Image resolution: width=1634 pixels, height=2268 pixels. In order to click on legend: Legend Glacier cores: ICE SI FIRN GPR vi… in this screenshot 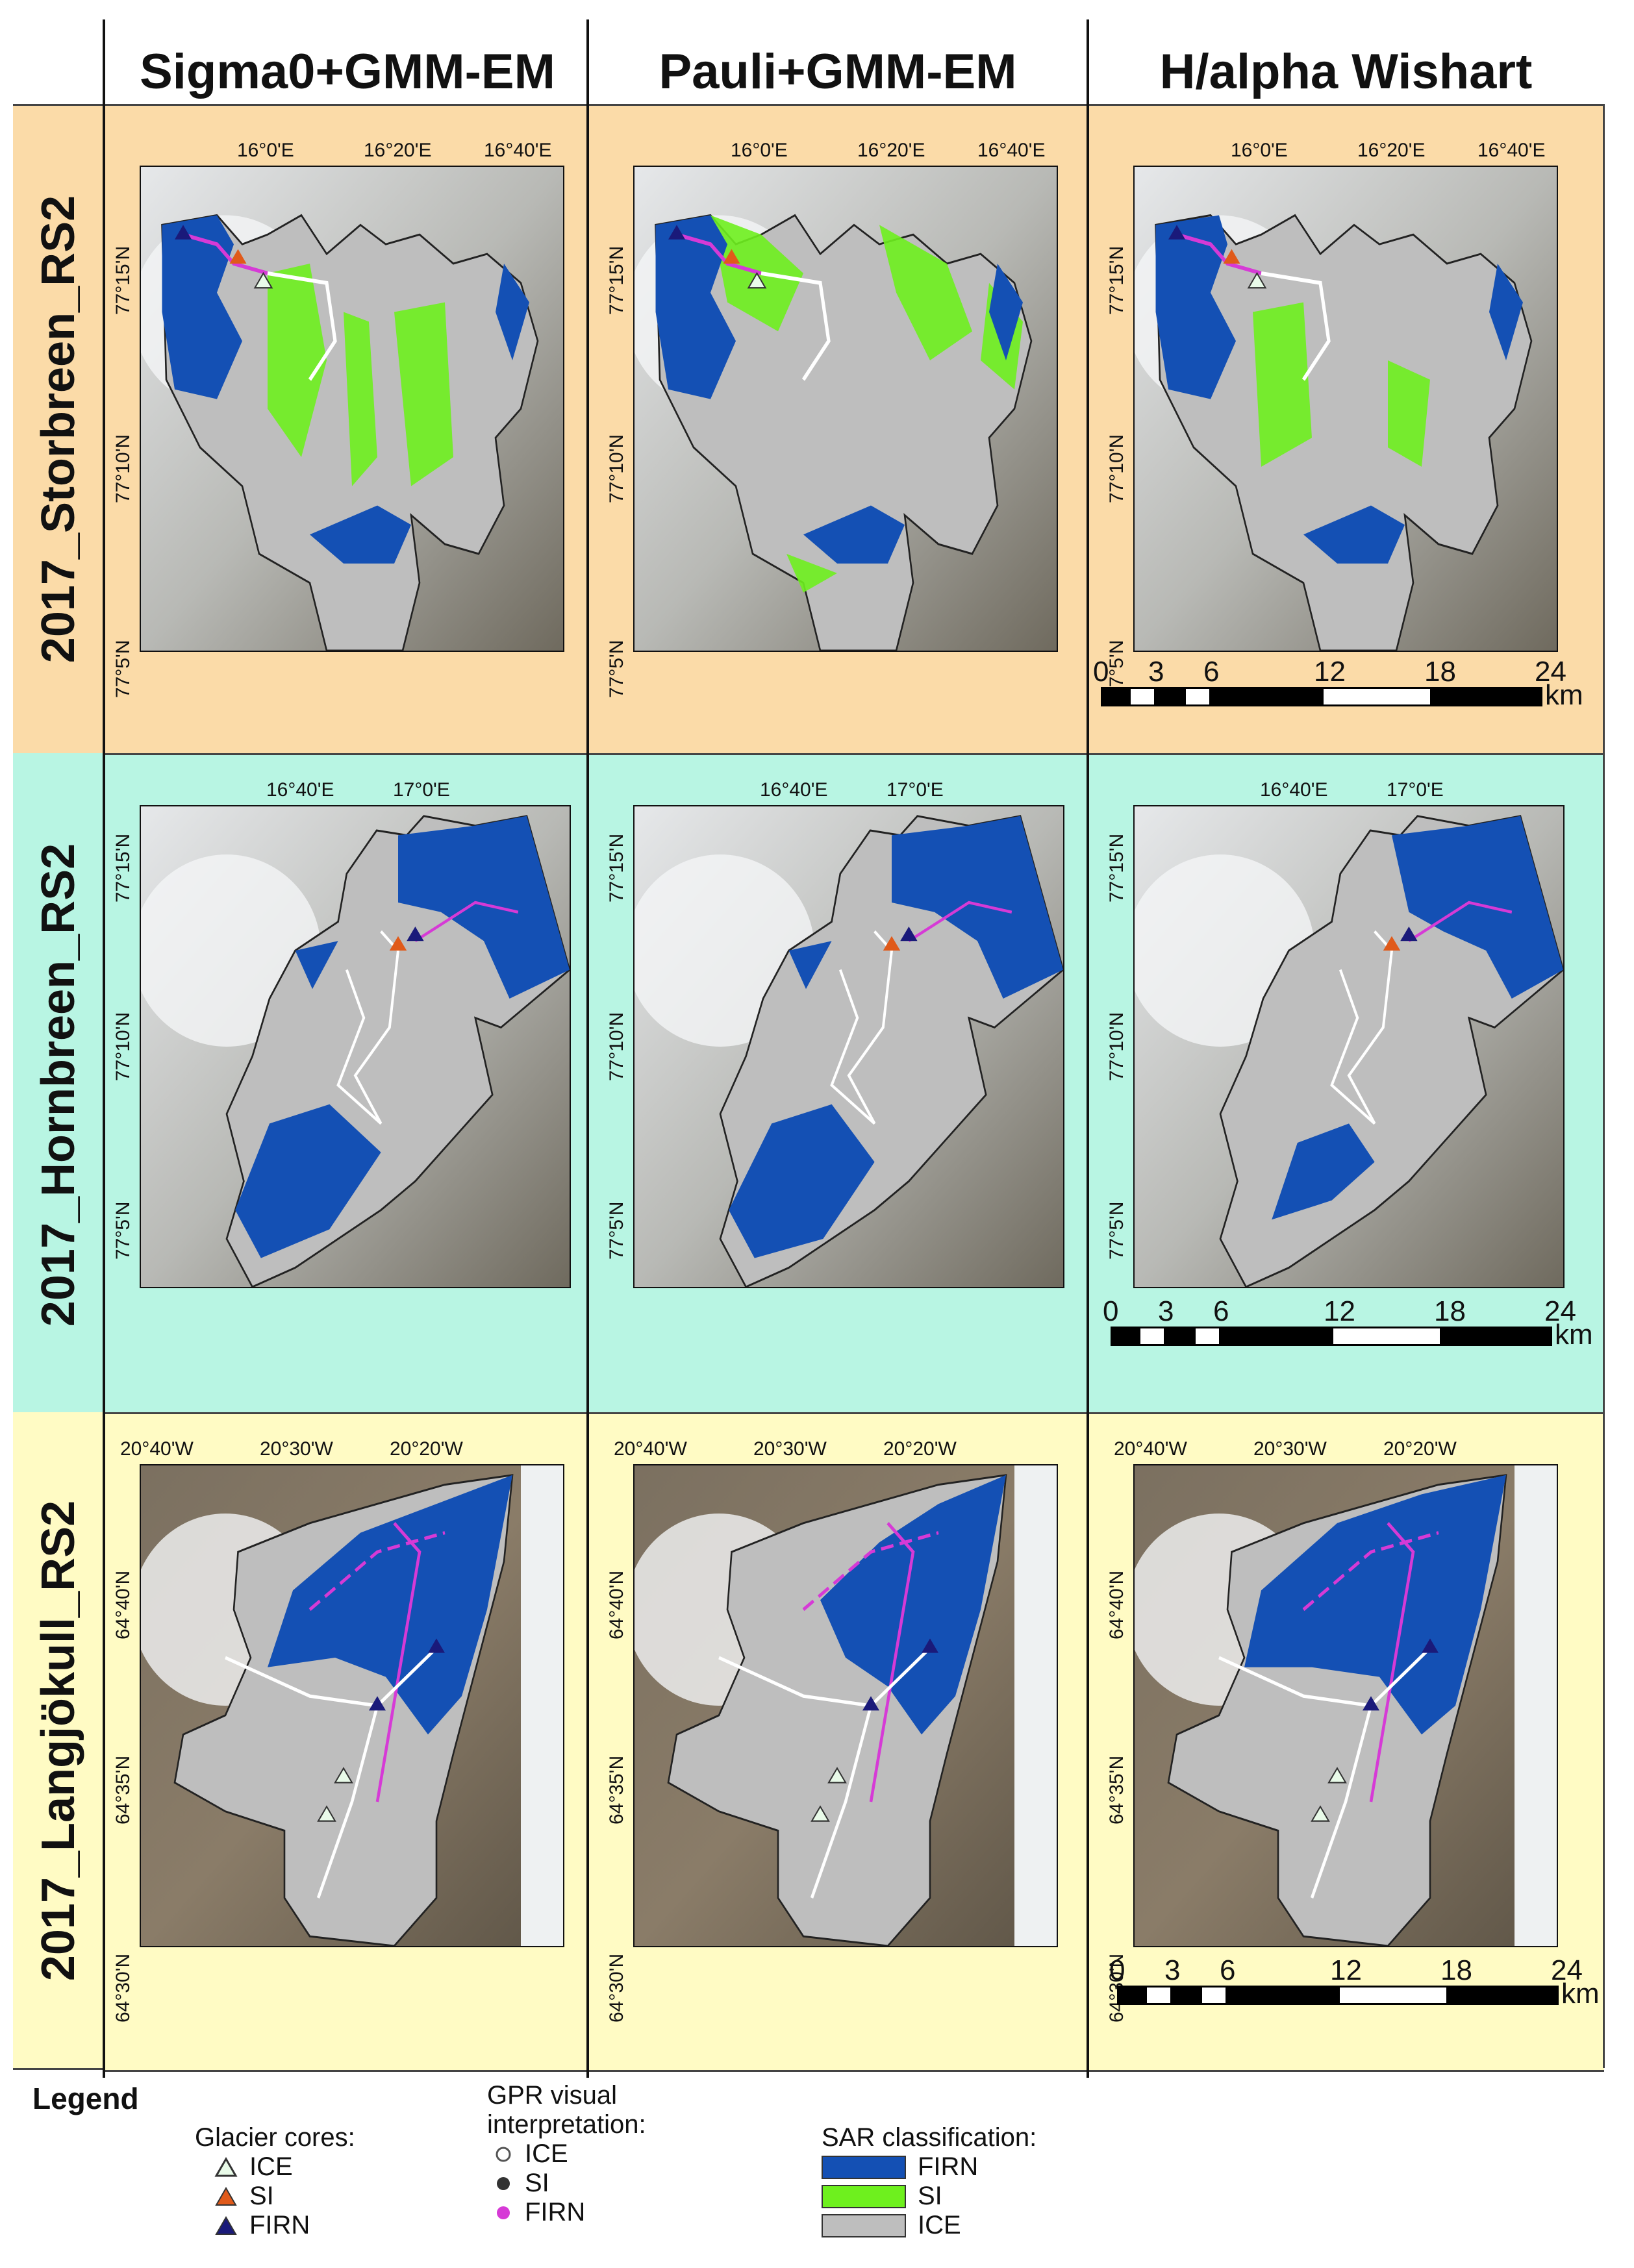, I will do `click(811, 2169)`.